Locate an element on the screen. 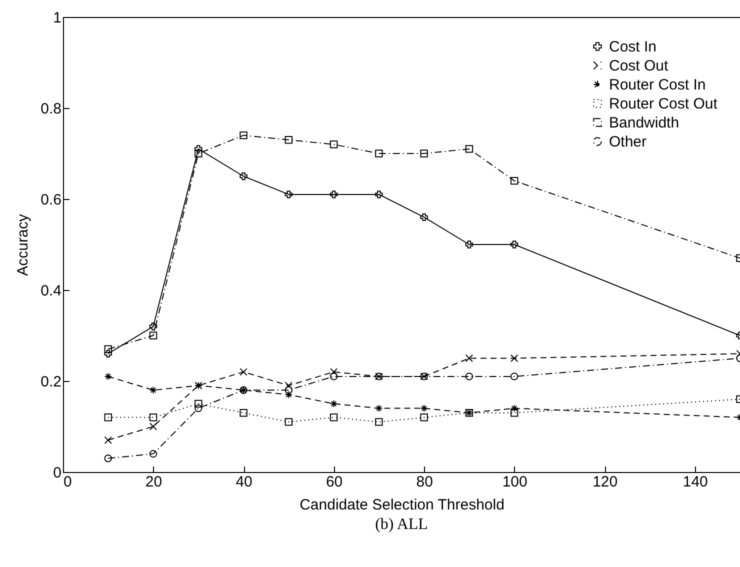 Image resolution: width=740 pixels, height=567 pixels. x-tick-label: 60 is located at coordinates (334, 482).